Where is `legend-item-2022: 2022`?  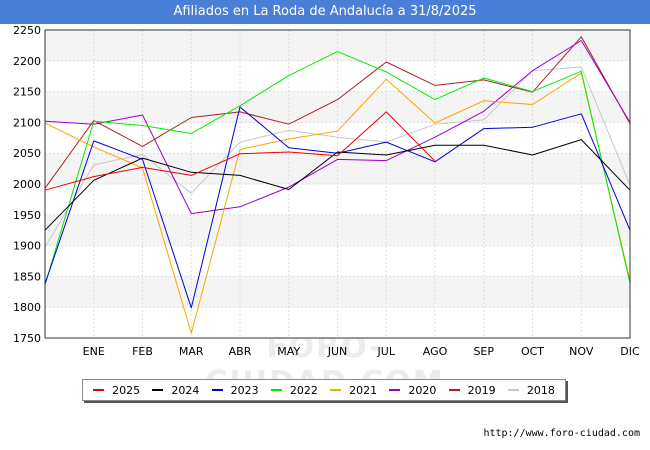
legend-item-2022: 2022 is located at coordinates (294, 390).